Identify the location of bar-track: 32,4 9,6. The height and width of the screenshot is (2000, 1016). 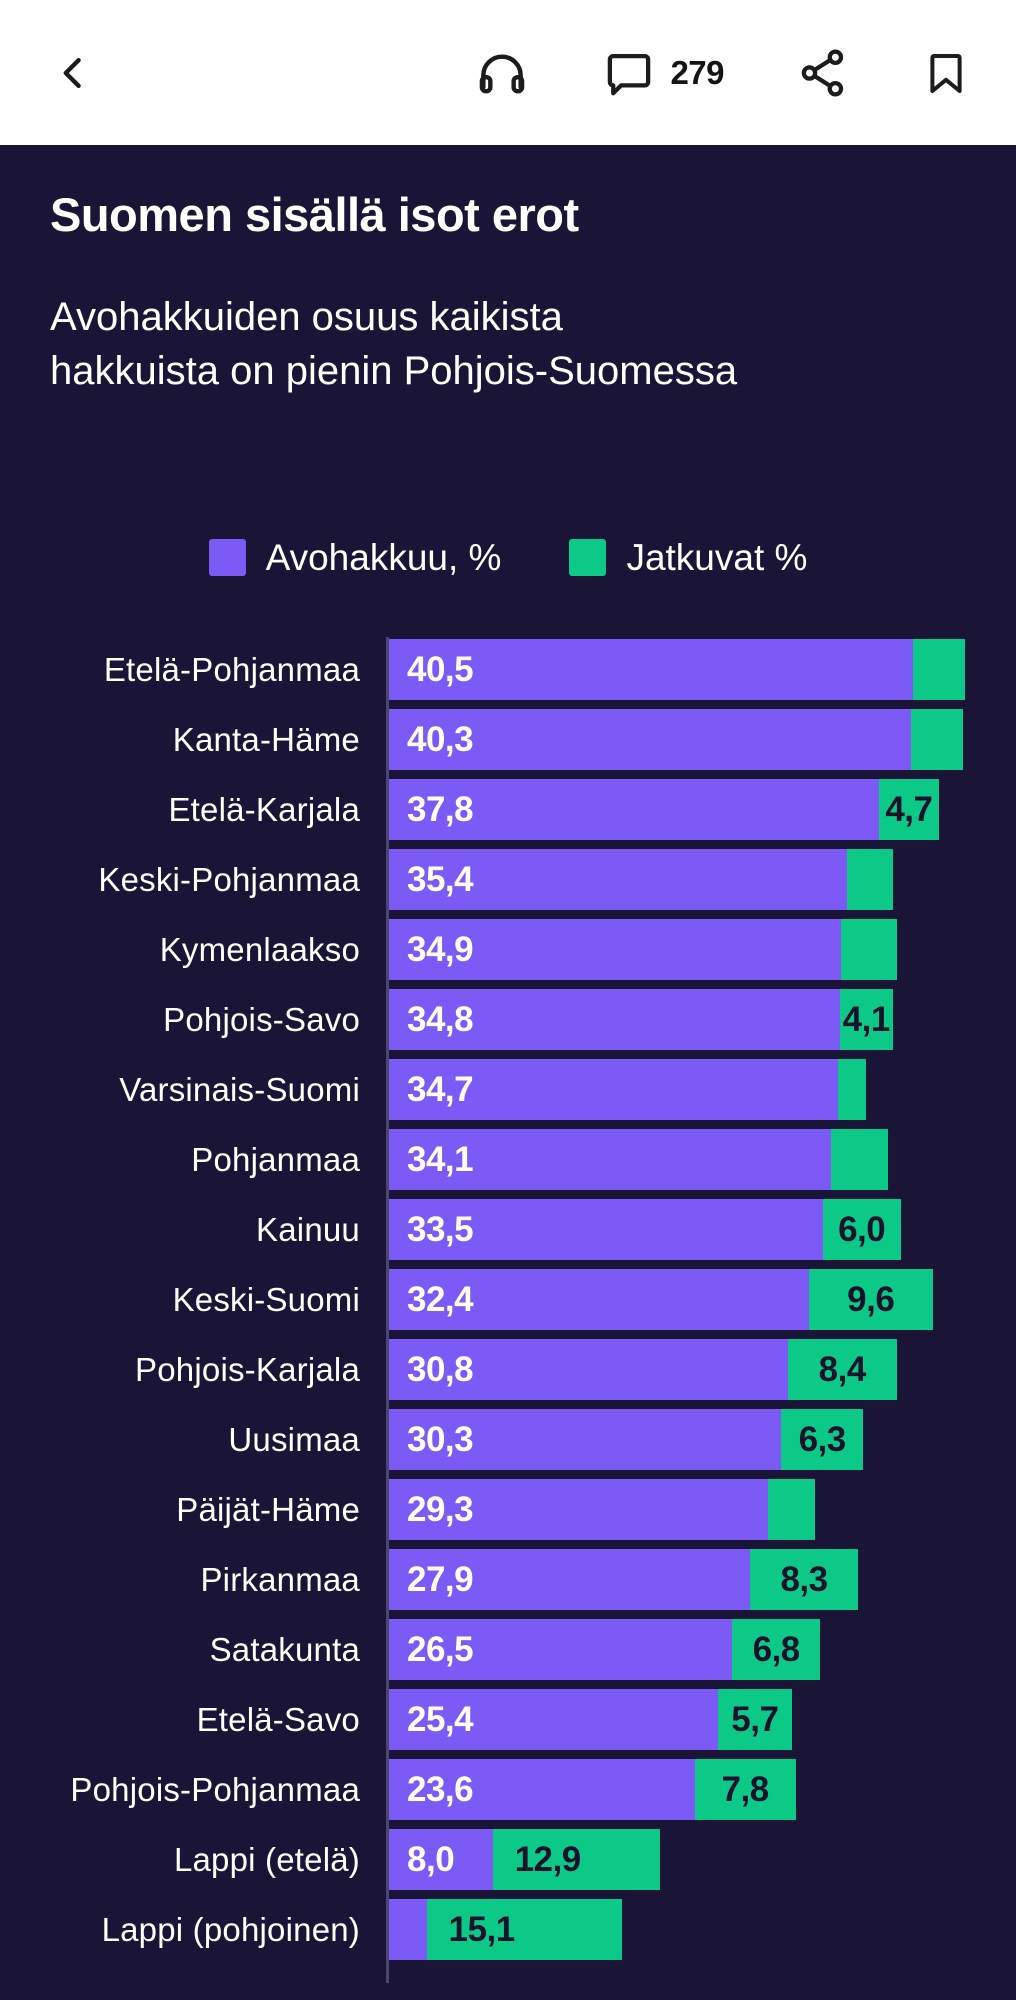
(661, 1300).